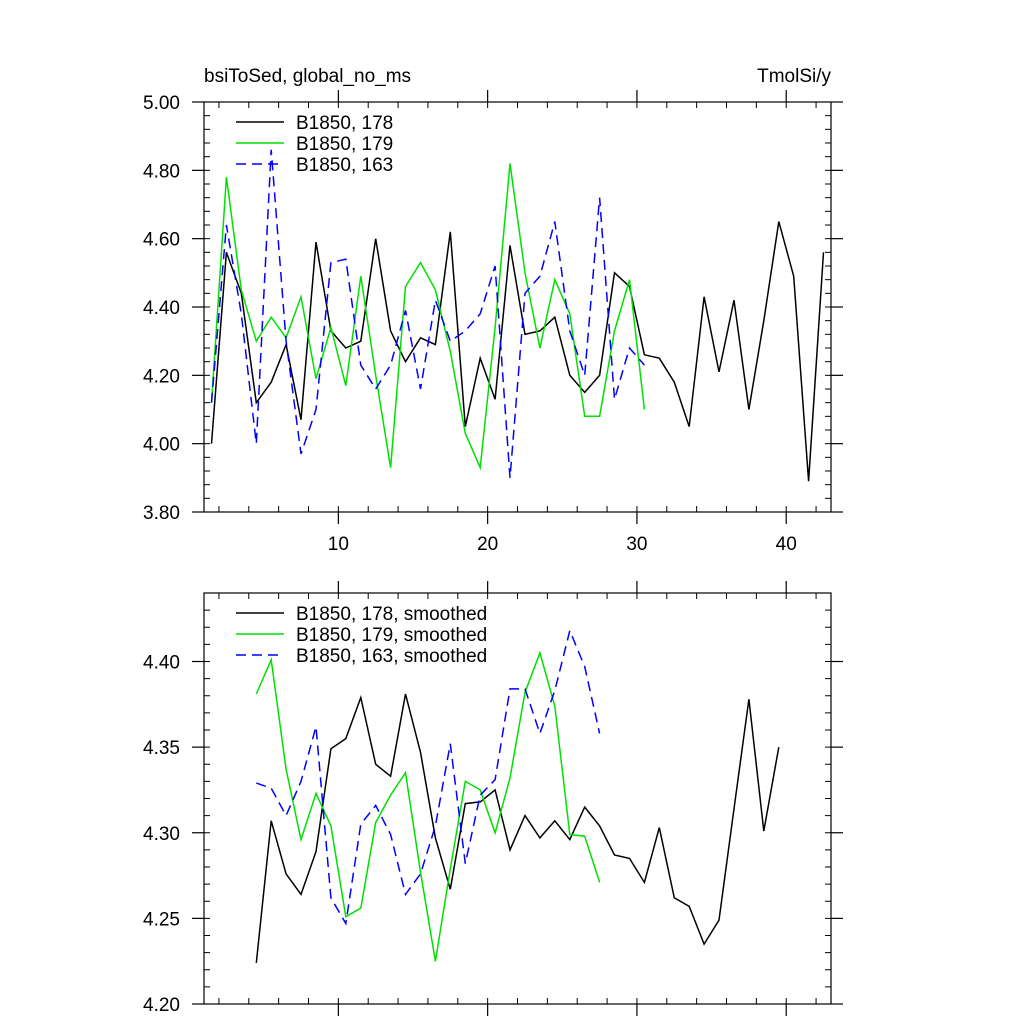  What do you see at coordinates (391, 656) in the screenshot?
I see `legend-label: B1850, 163, smoothed` at bounding box center [391, 656].